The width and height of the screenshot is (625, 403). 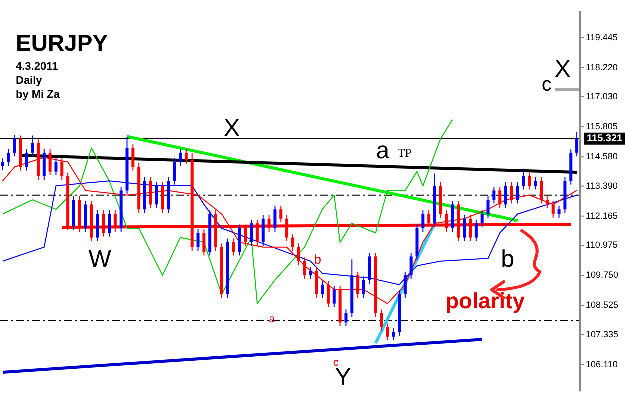 I want to click on annotation: polarity, so click(x=486, y=301).